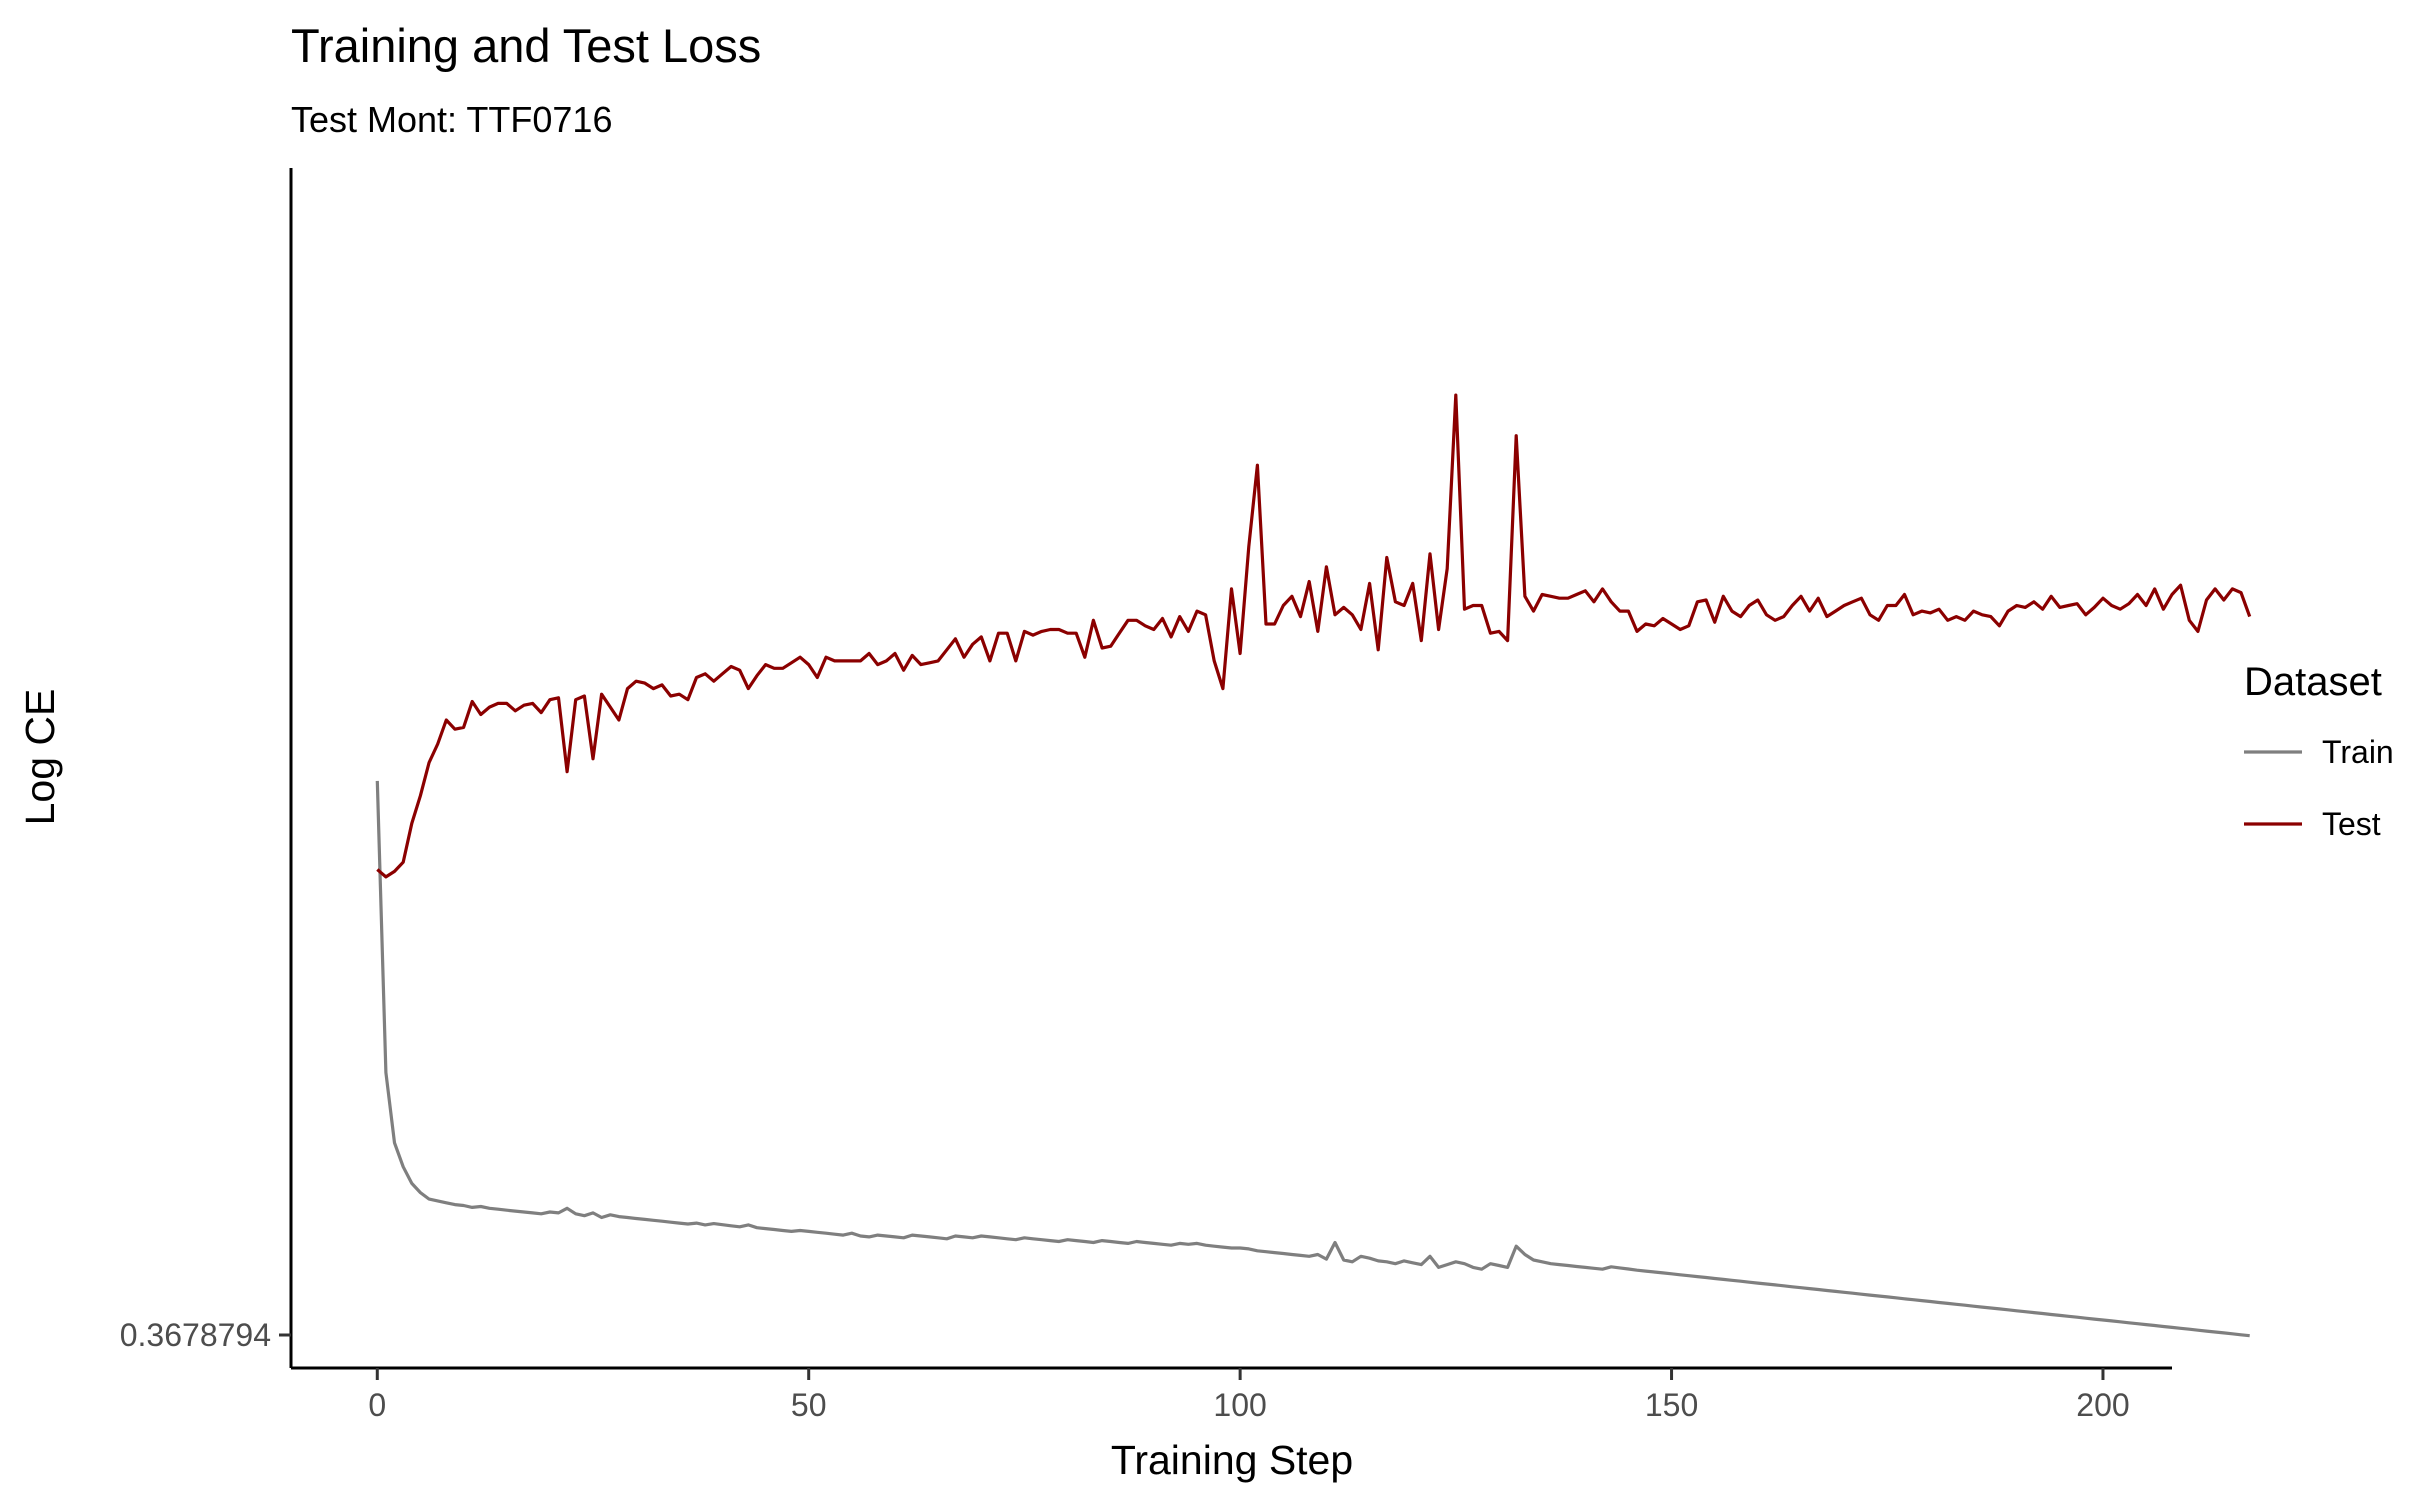 This screenshot has height=1494, width=2433. I want to click on x-tick-label: 100, so click(1239, 1405).